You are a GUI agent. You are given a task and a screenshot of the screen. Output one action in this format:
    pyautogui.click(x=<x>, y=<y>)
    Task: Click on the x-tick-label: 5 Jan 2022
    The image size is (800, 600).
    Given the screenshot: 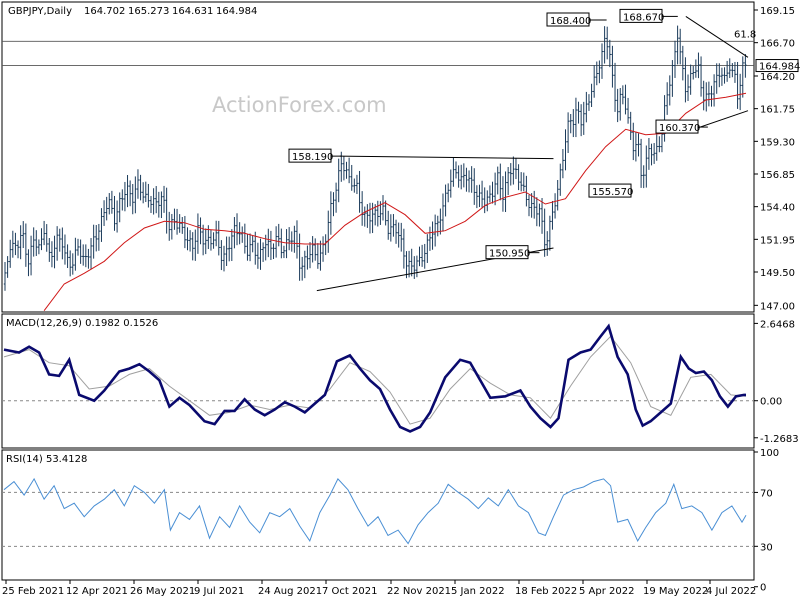 What is the action you would take?
    pyautogui.click(x=478, y=591)
    